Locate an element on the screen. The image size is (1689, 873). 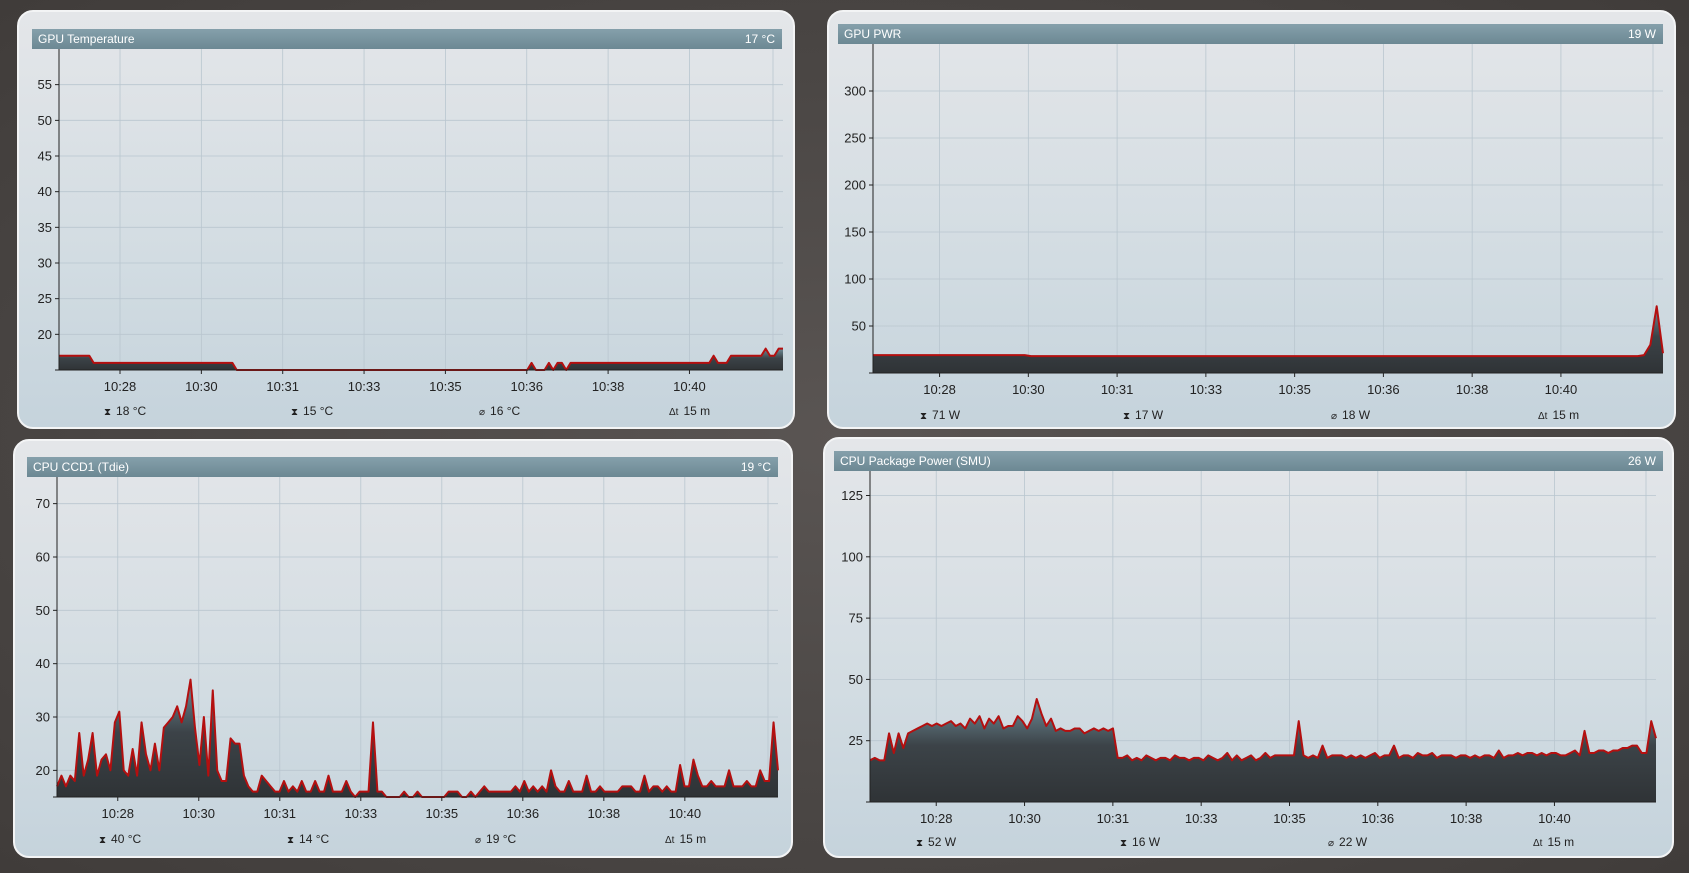
avg-stat: ⌀ 18 W is located at coordinates (1350, 415).